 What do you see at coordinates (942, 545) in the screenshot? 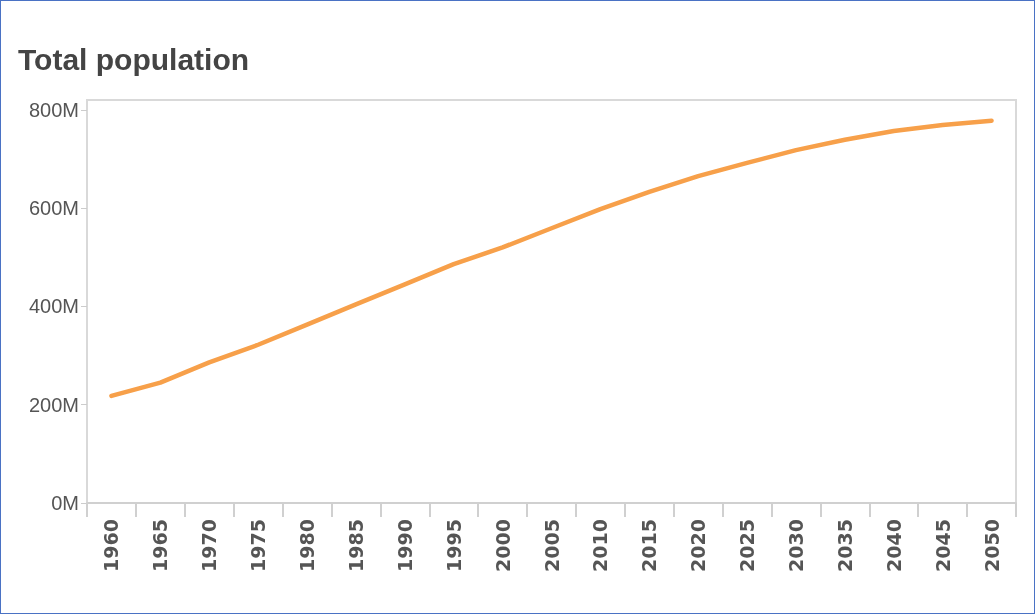
I see `x-tick-label: 2045` at bounding box center [942, 545].